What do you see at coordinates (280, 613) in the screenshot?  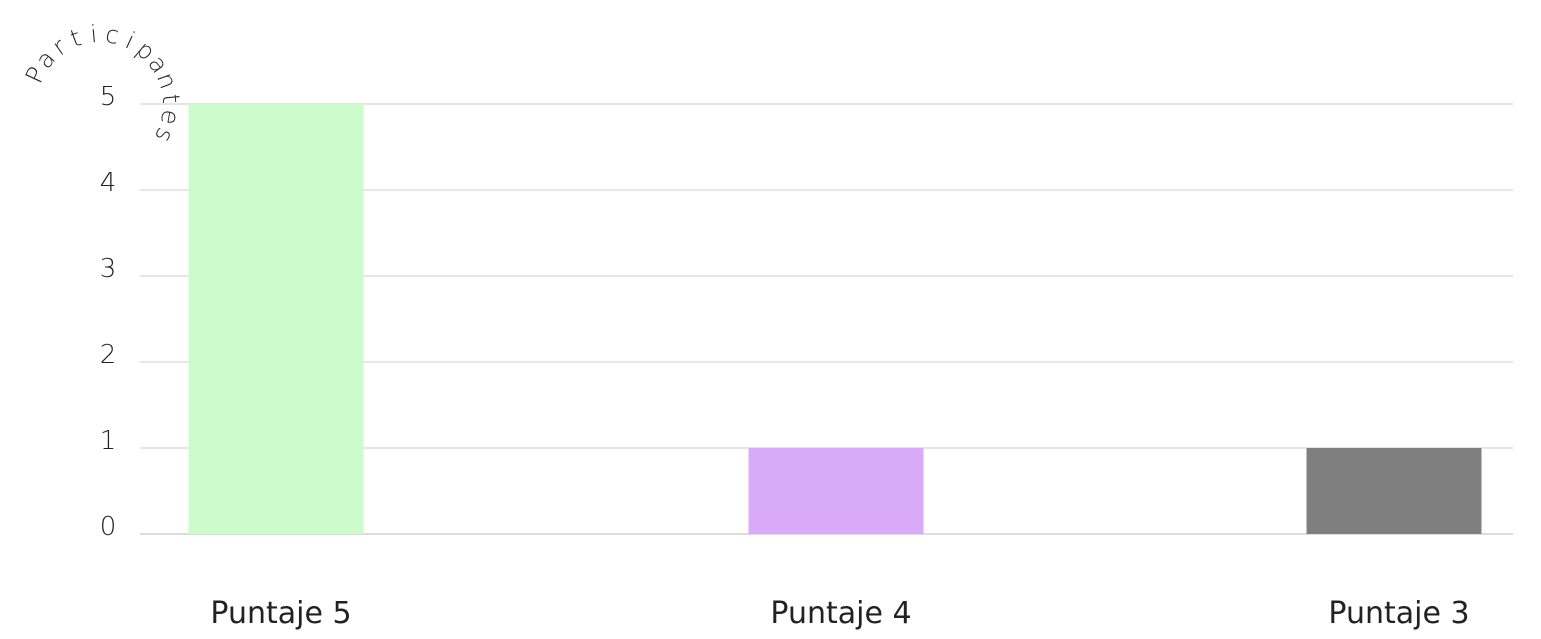 I see `x-tick-label: Puntaje 5` at bounding box center [280, 613].